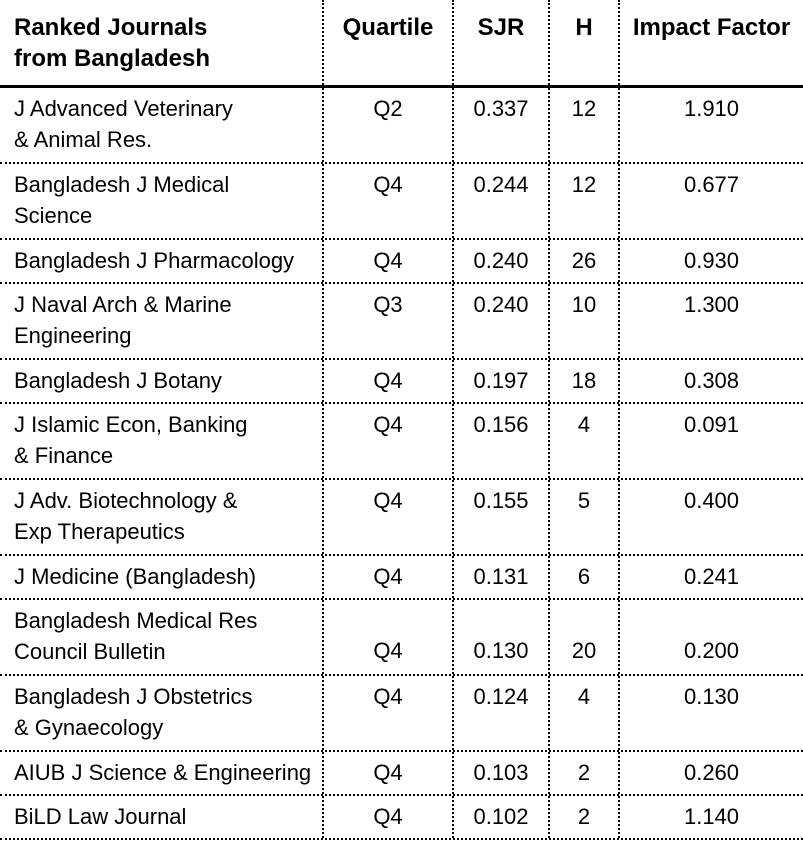 The height and width of the screenshot is (867, 803). Describe the element at coordinates (710, 201) in the screenshot. I see `impact-factor-value: 0.677` at that location.